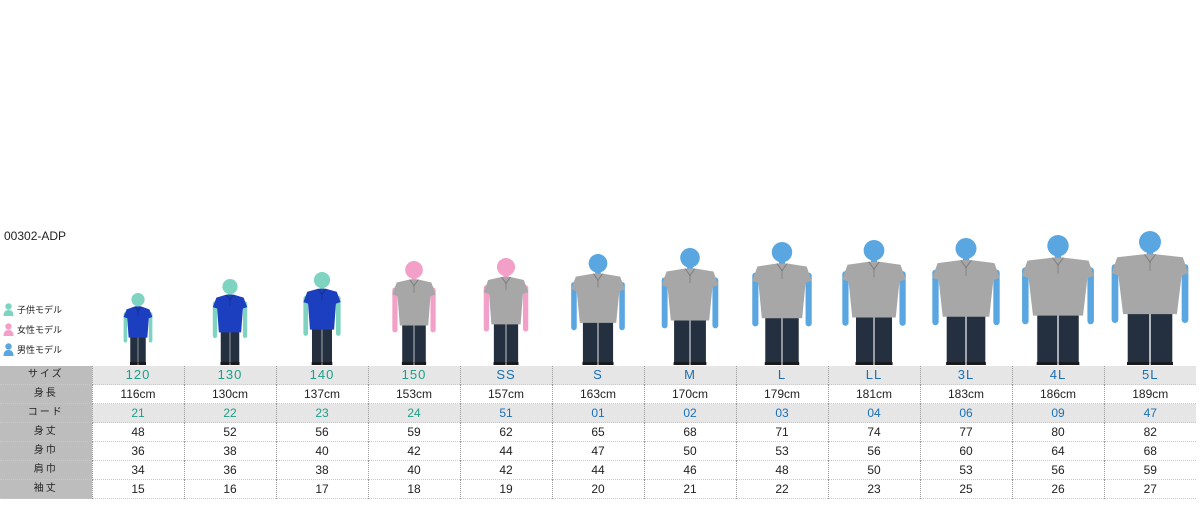  Describe the element at coordinates (966, 295) in the screenshot. I see `model-figure-3L` at that location.